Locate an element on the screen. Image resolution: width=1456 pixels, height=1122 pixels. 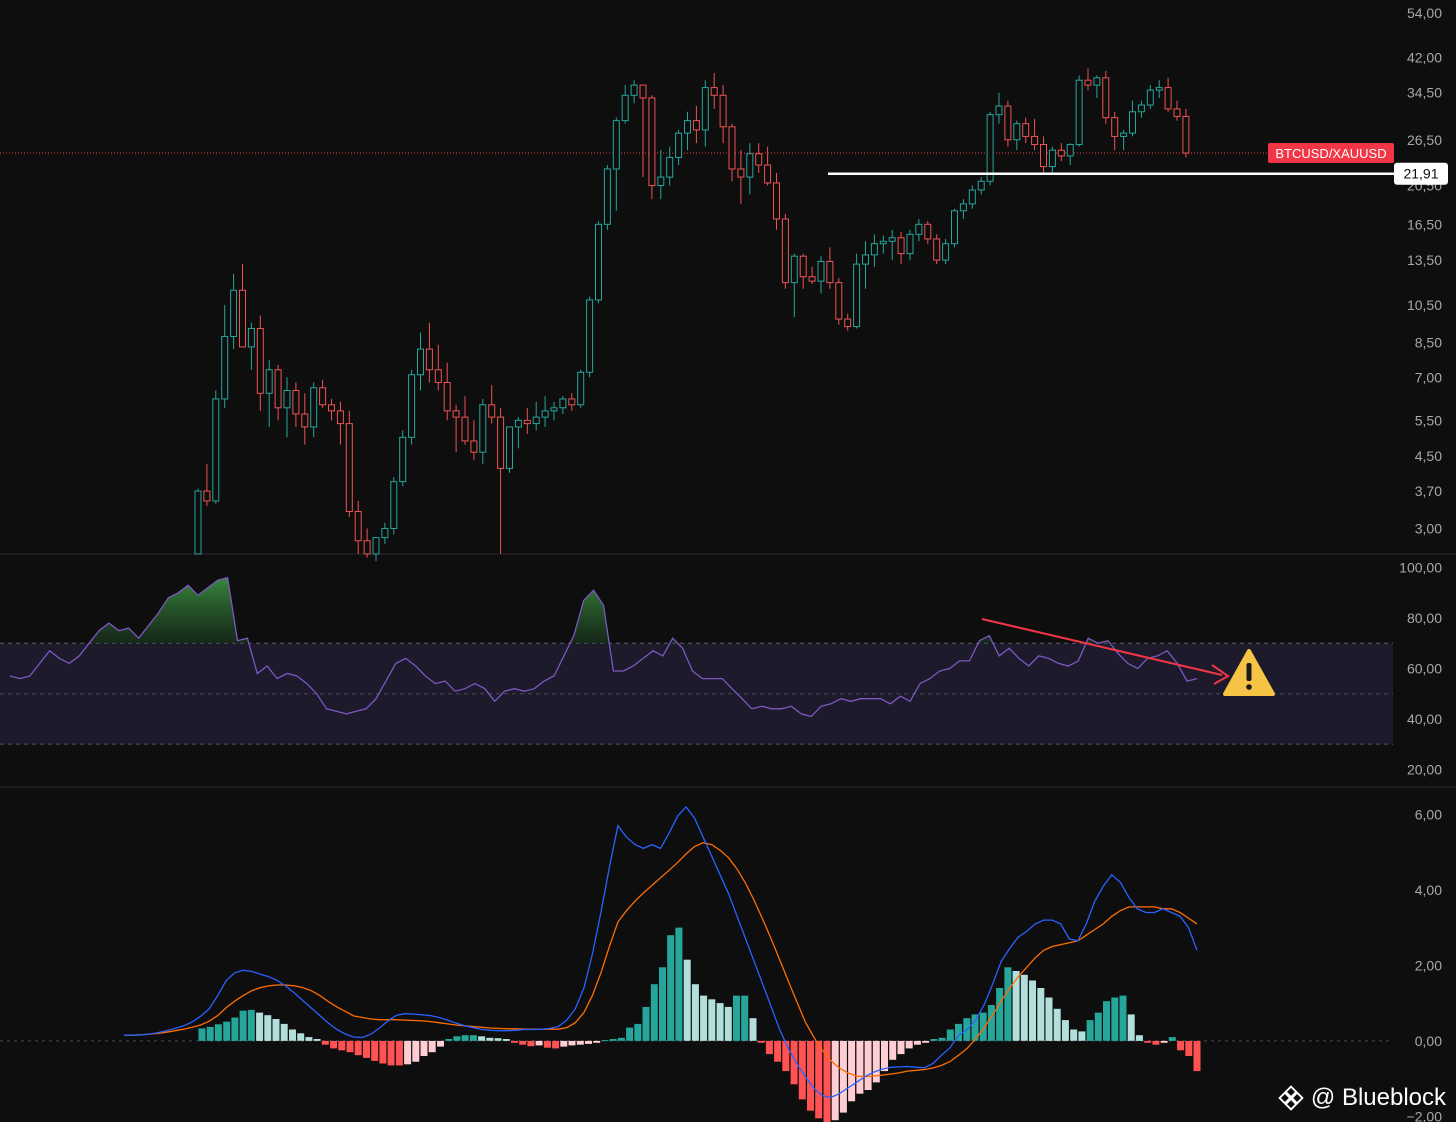
price-axis-tick: 54,00 is located at coordinates (1424, 13).